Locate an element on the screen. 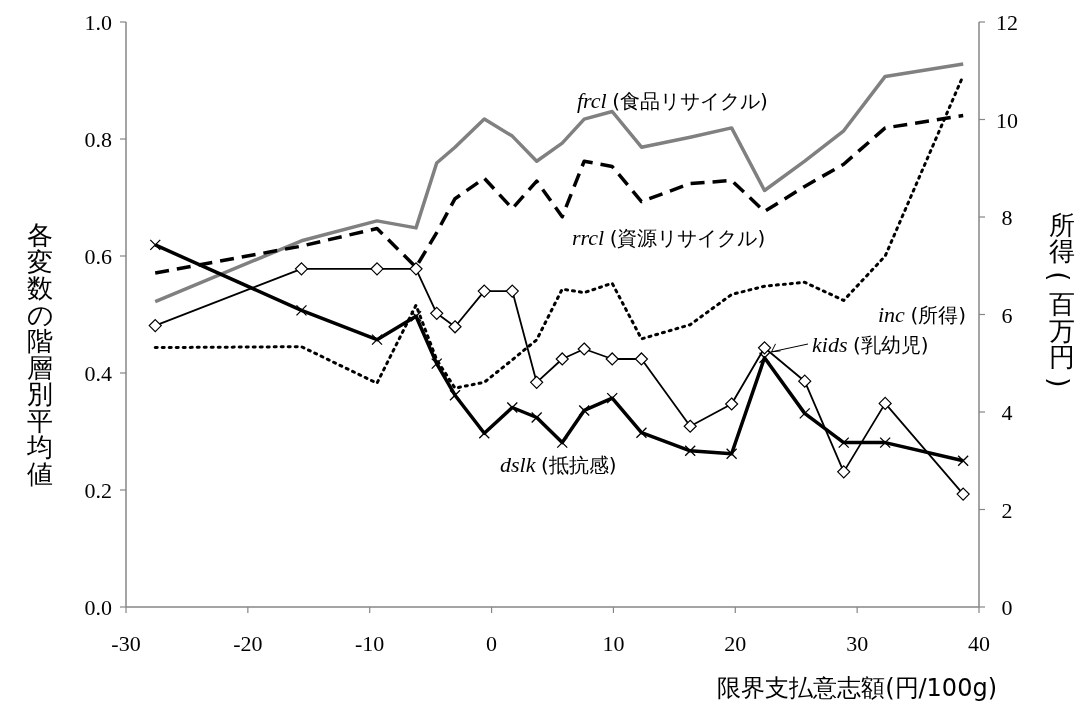 This screenshot has height=702, width=1088. x-tick-label: 10 is located at coordinates (613, 643).